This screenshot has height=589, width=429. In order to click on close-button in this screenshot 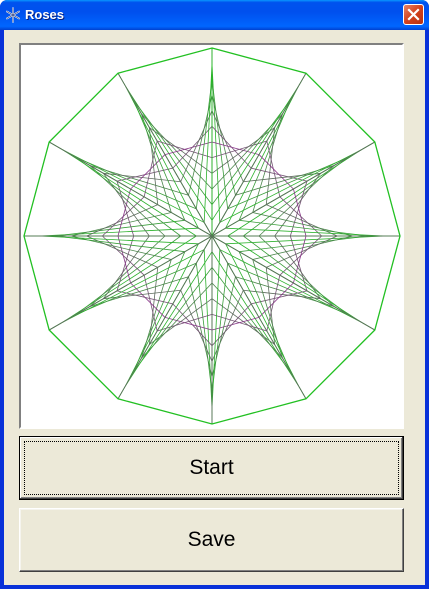, I will do `click(413, 14)`.